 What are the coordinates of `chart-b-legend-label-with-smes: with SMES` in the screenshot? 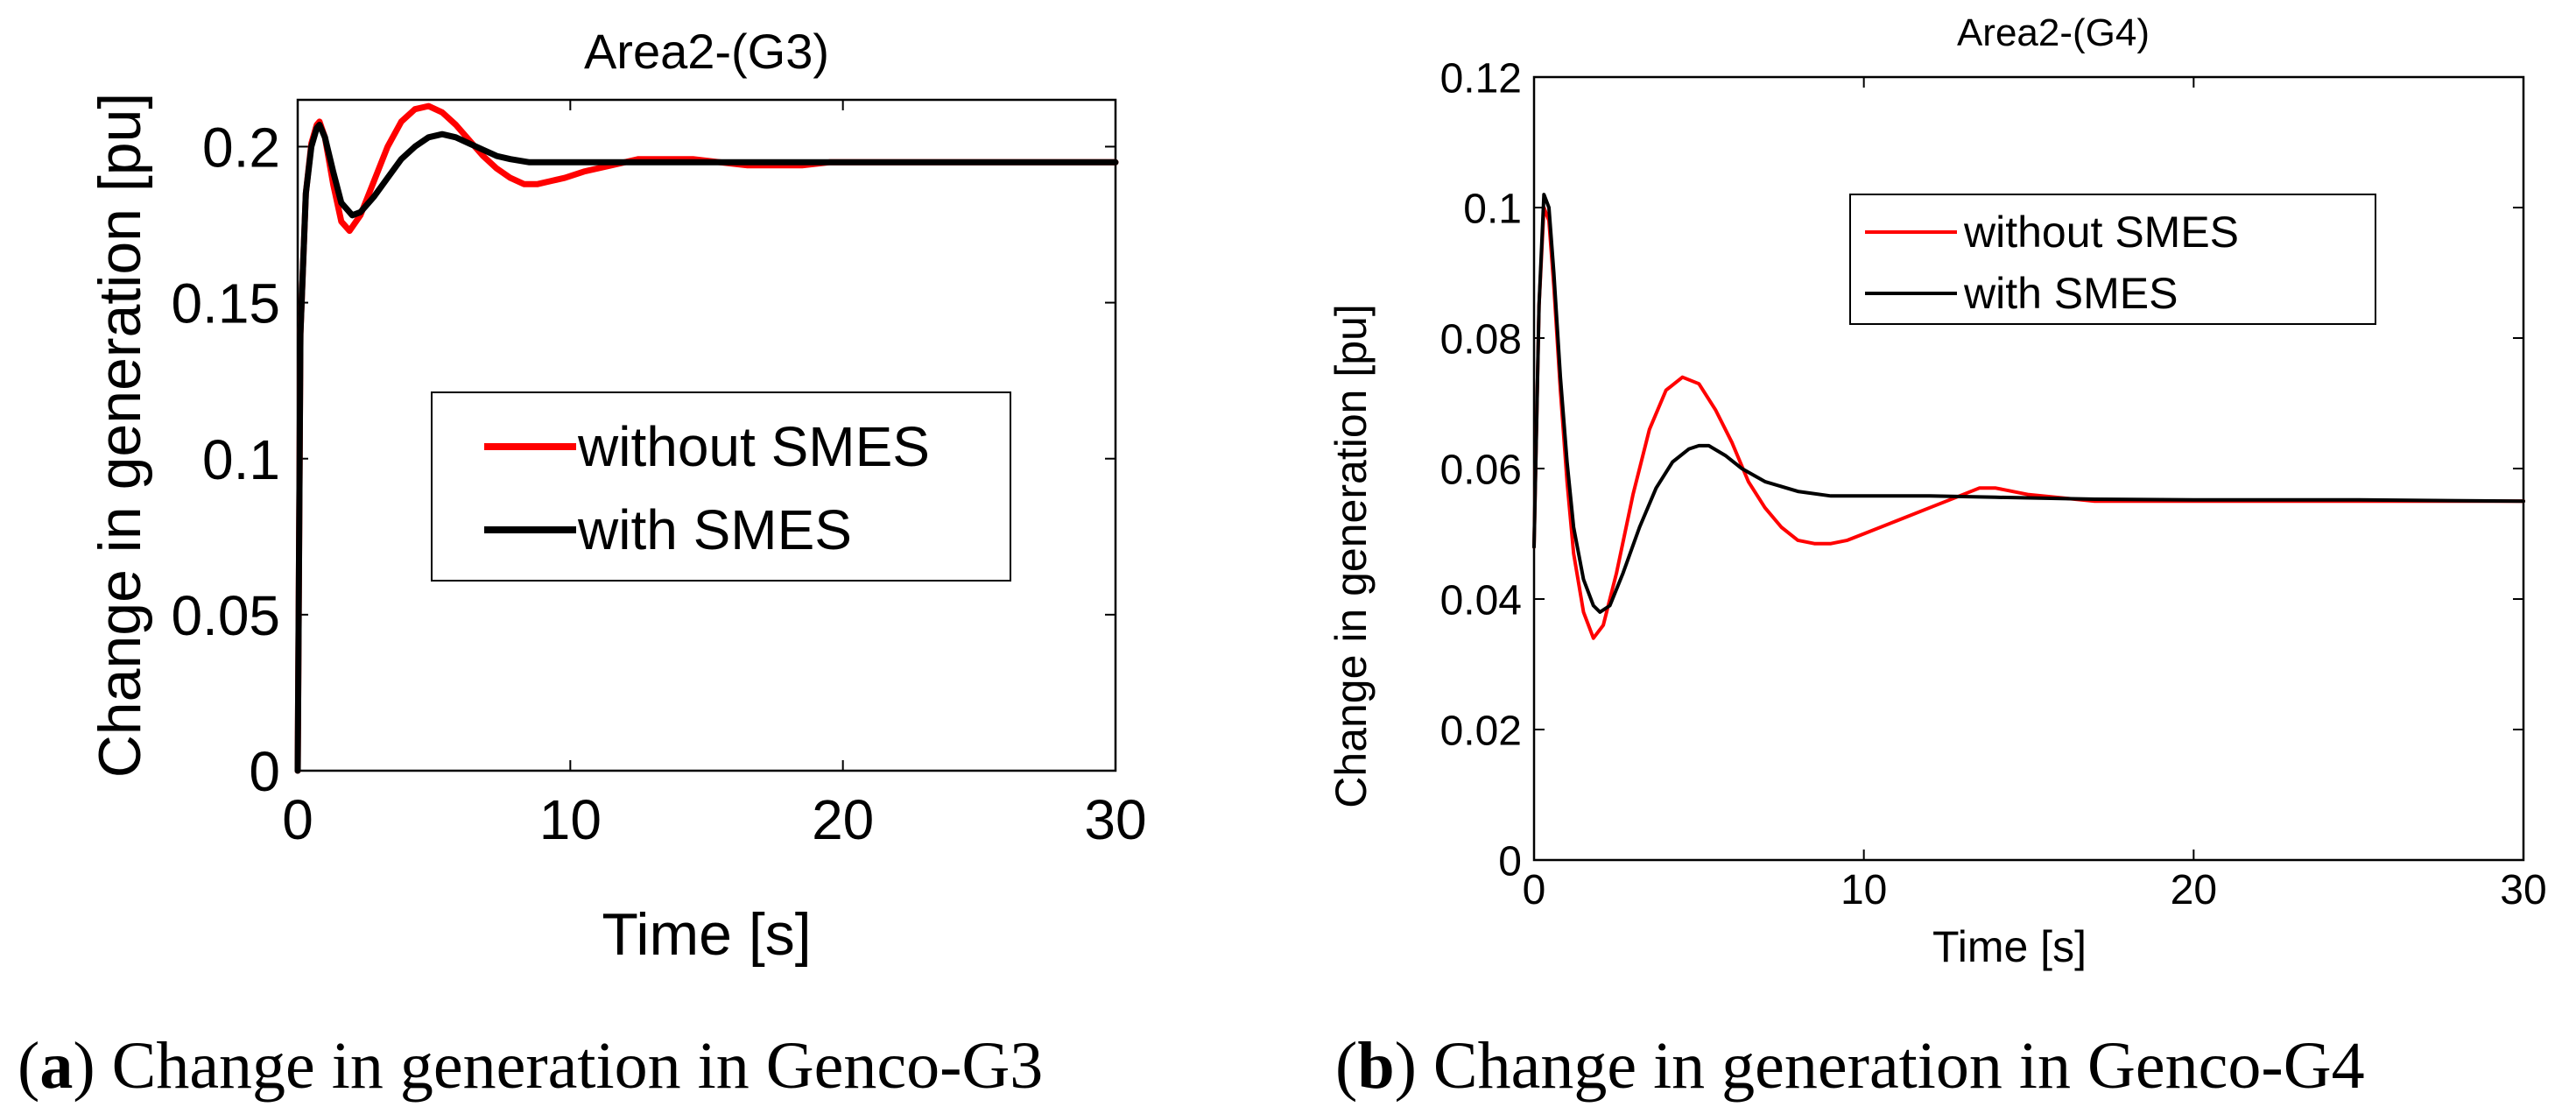 It's located at (2070, 293).